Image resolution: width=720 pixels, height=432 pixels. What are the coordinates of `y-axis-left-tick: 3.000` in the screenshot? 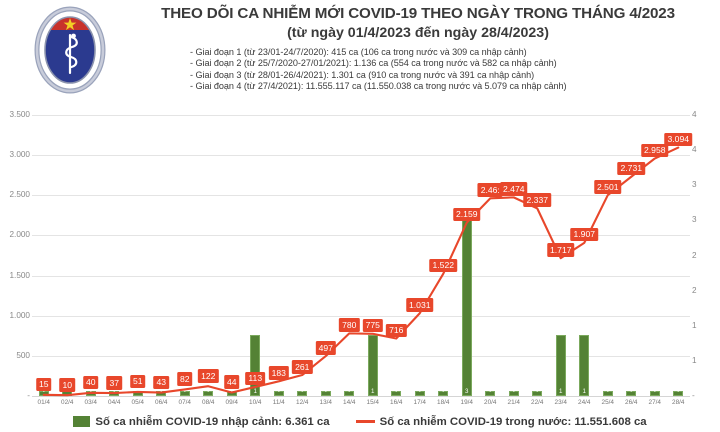 It's located at (20, 155).